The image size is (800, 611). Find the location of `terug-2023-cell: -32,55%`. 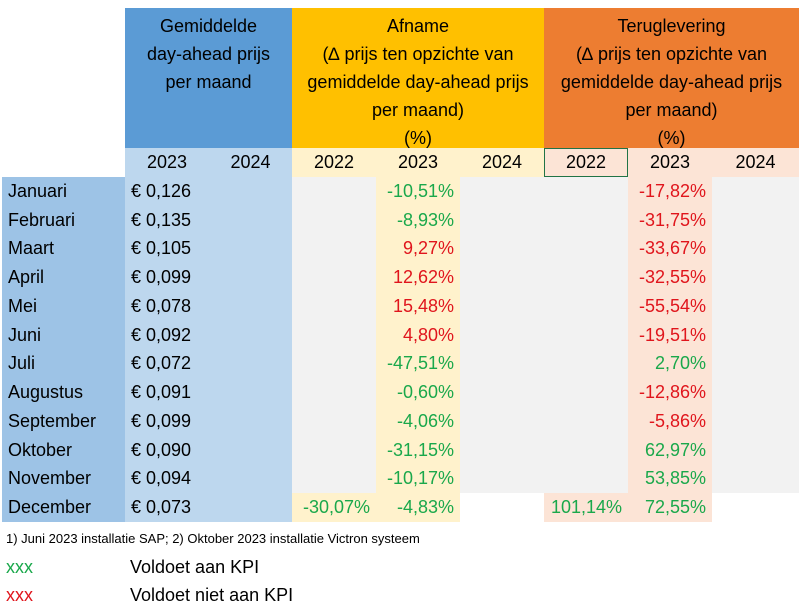

terug-2023-cell: -32,55% is located at coordinates (672, 277).